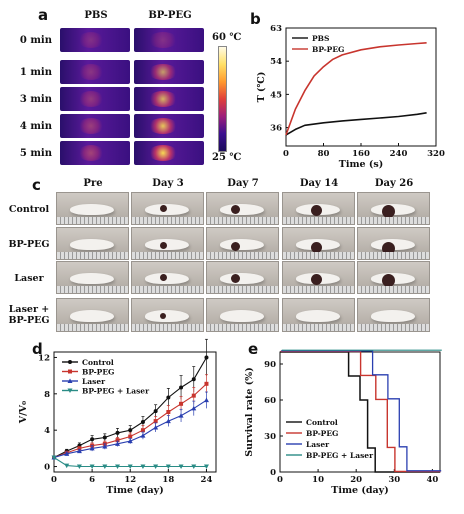 The image size is (464, 514). Describe the element at coordinates (394, 183) in the screenshot. I see `photo-column-header: Day 26` at that location.